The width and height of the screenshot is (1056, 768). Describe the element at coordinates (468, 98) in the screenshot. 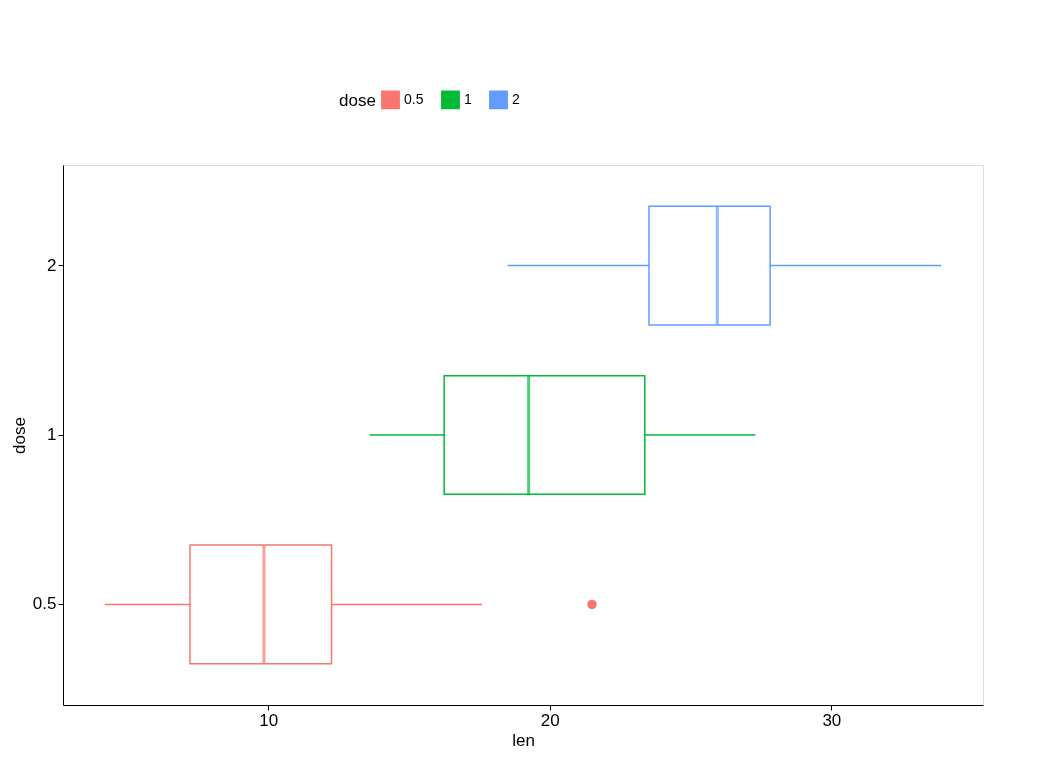

I see `legend-label: 1` at that location.